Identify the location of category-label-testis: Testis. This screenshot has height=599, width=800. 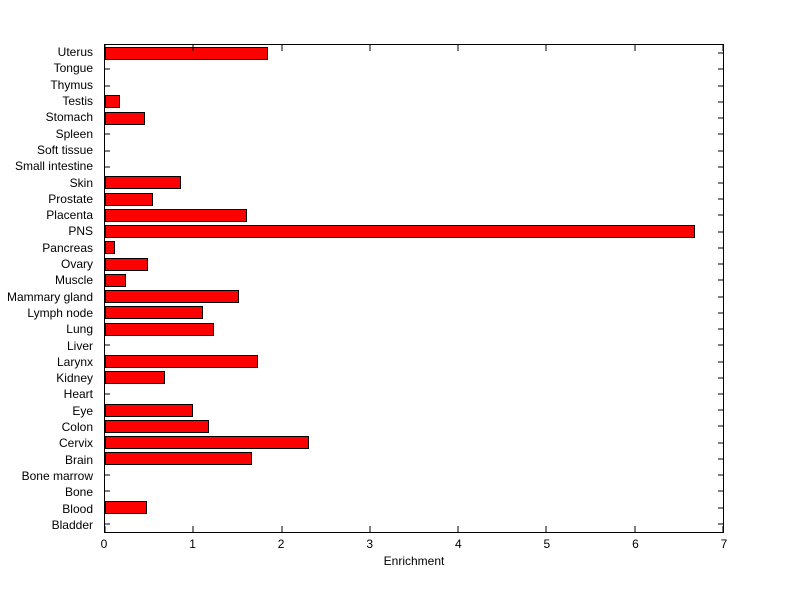
(77, 101).